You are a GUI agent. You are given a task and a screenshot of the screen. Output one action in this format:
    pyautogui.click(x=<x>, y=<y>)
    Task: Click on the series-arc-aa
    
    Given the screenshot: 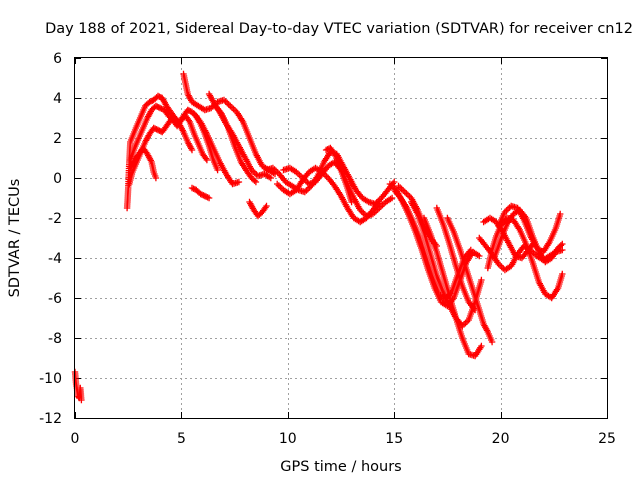 What is the action you would take?
    pyautogui.click(x=509, y=238)
    